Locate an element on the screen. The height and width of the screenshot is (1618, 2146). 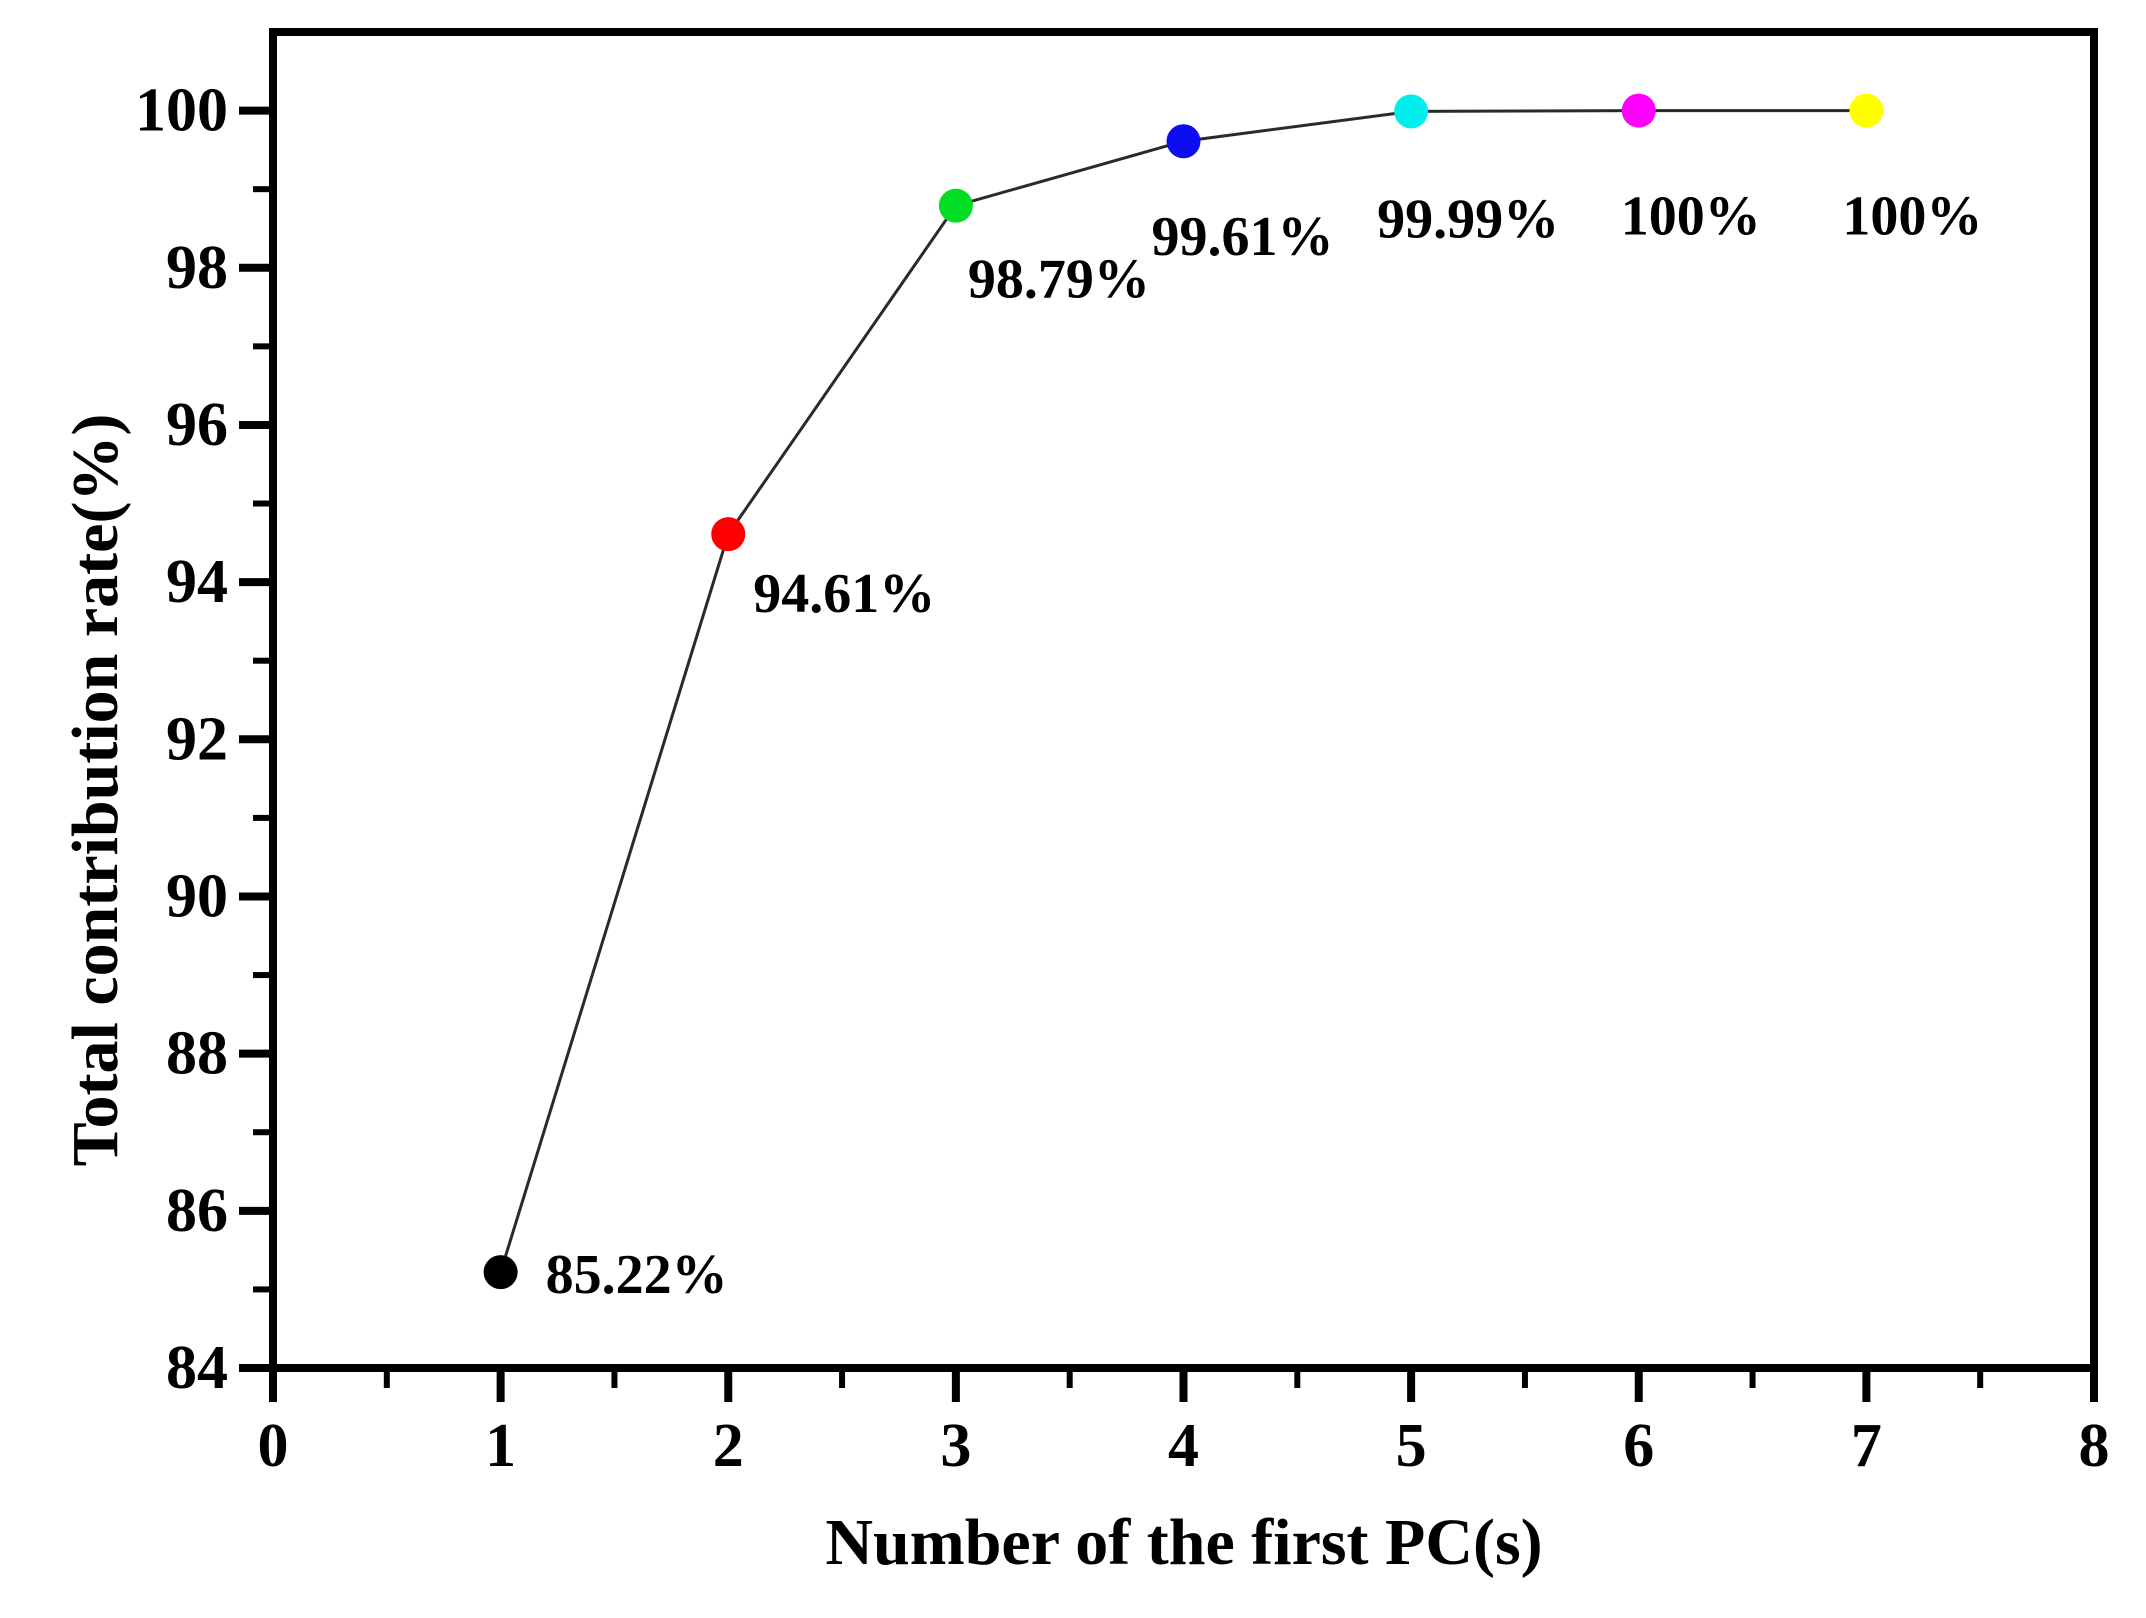
x-tick-label: 0 is located at coordinates (273, 1446).